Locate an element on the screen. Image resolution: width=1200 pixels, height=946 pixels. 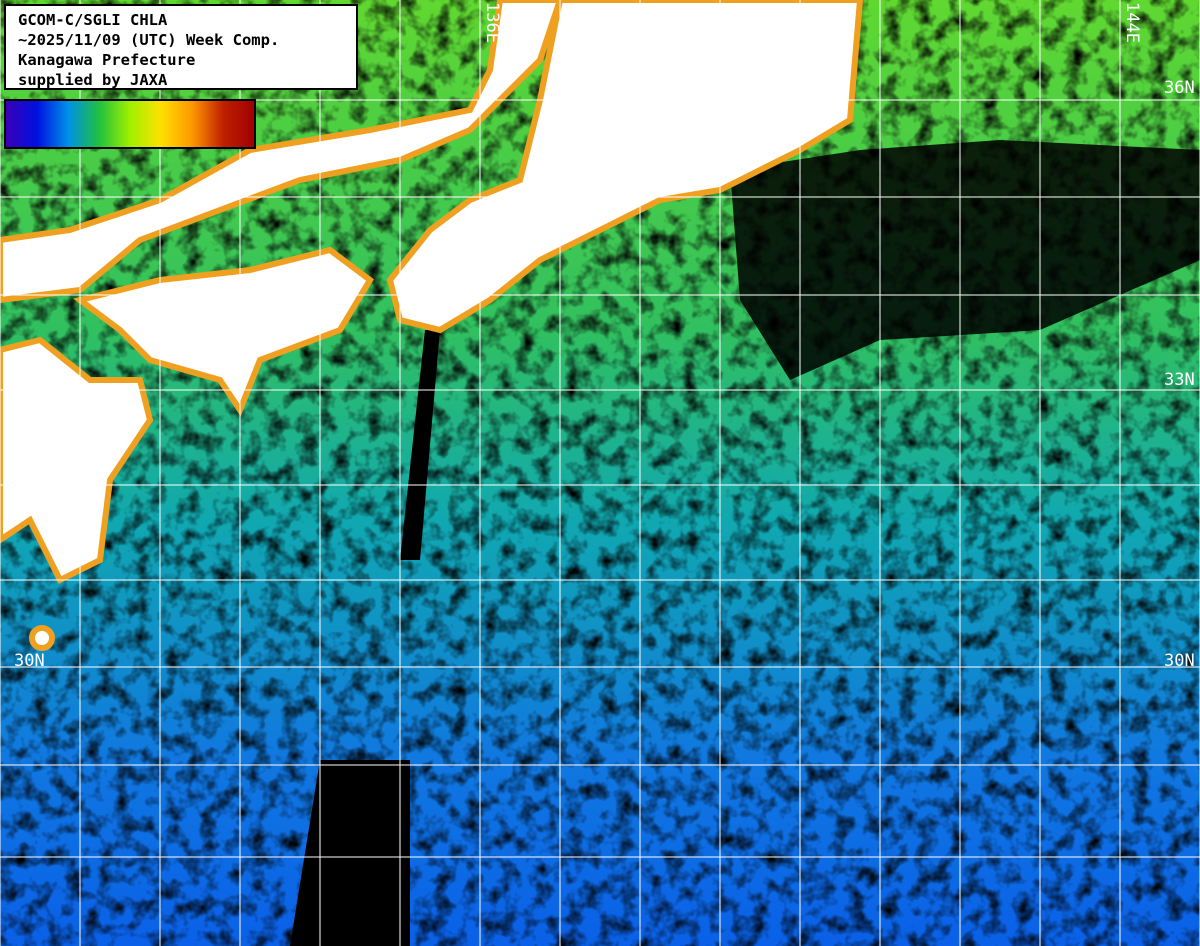
title-line-product: GCOM-C/SGLI CHLA is located at coordinates (93, 20).